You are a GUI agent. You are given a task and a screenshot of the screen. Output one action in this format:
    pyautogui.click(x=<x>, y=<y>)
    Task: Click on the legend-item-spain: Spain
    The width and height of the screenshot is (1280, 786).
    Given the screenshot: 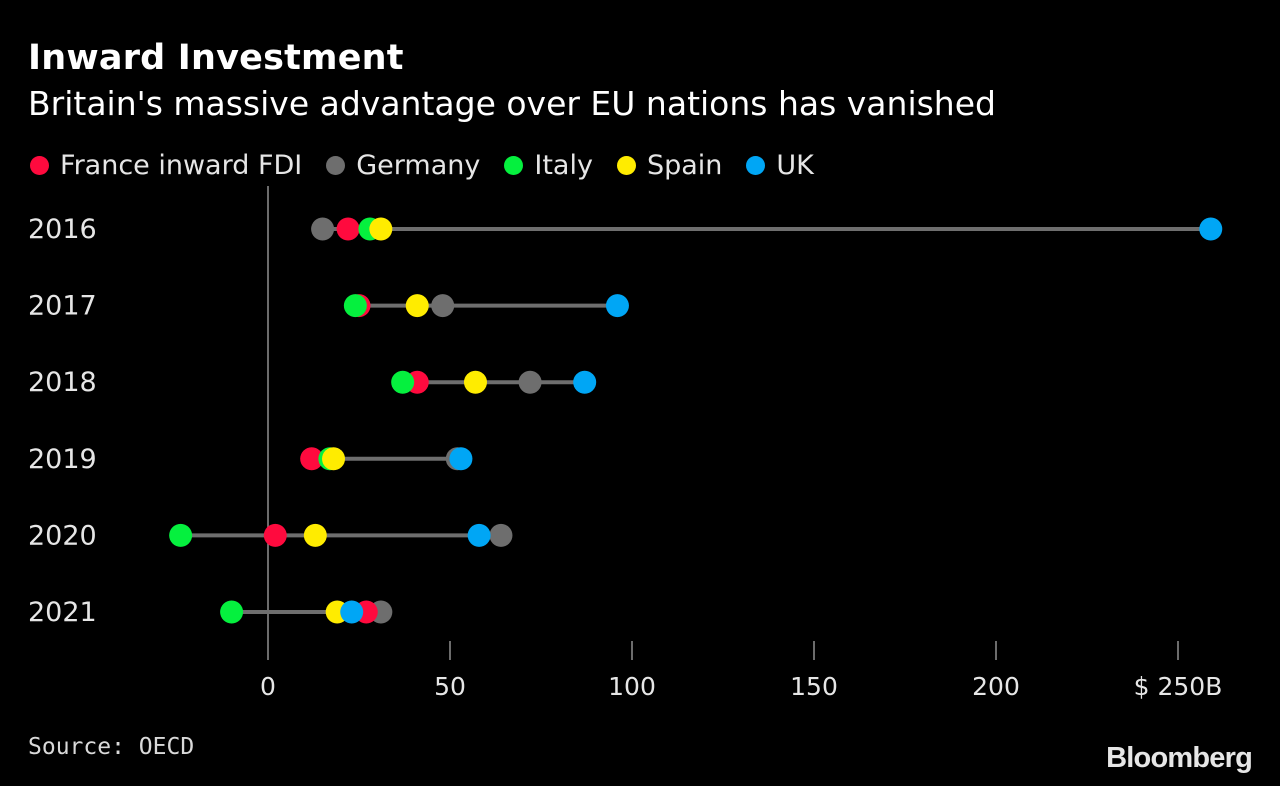 What is the action you would take?
    pyautogui.click(x=669, y=165)
    